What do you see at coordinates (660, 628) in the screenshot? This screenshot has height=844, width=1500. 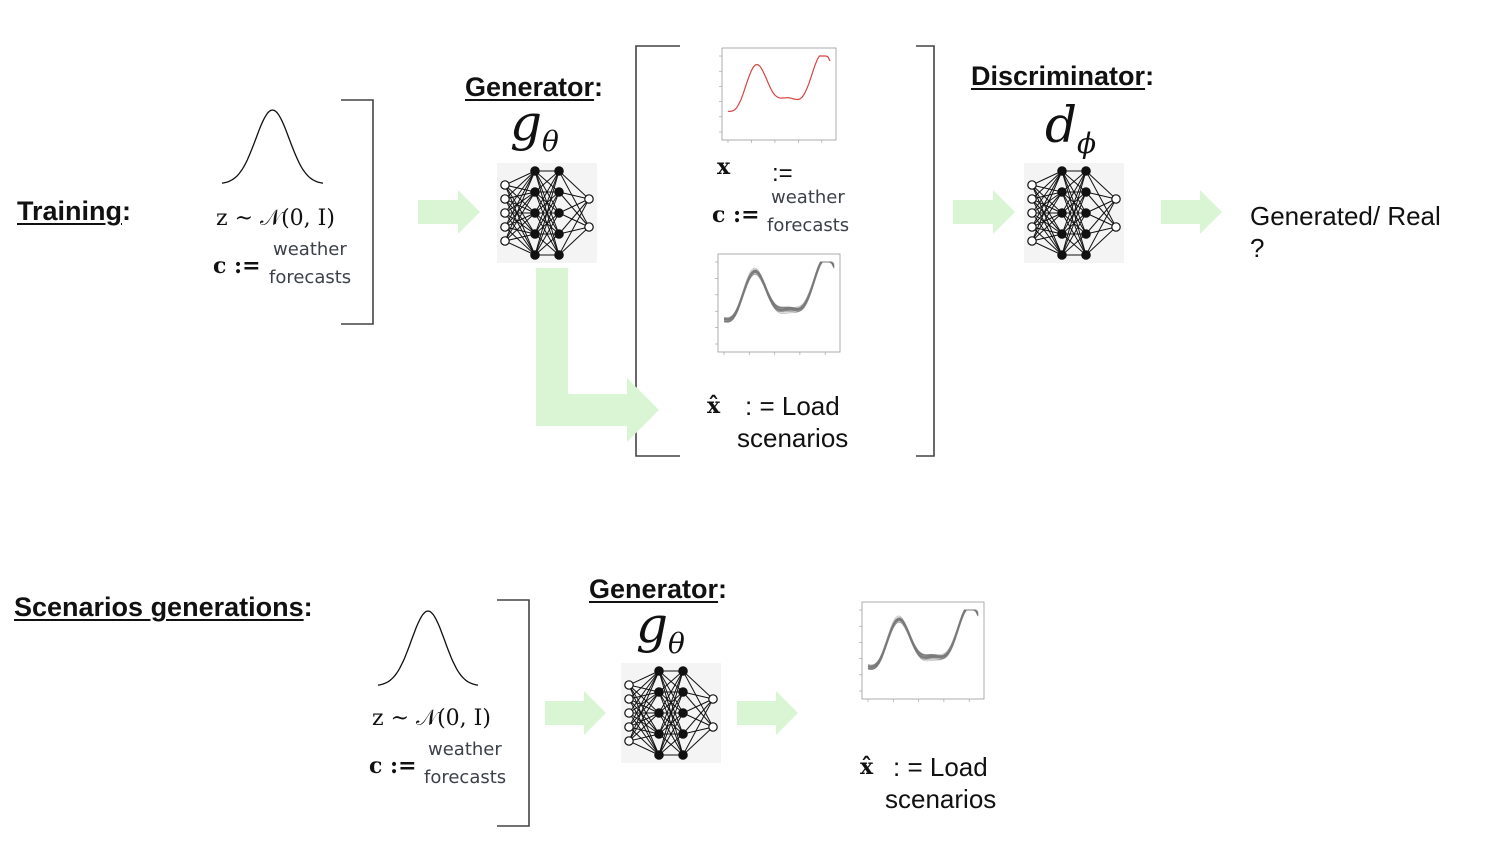 I see `generation-generator-symbol: gθ` at bounding box center [660, 628].